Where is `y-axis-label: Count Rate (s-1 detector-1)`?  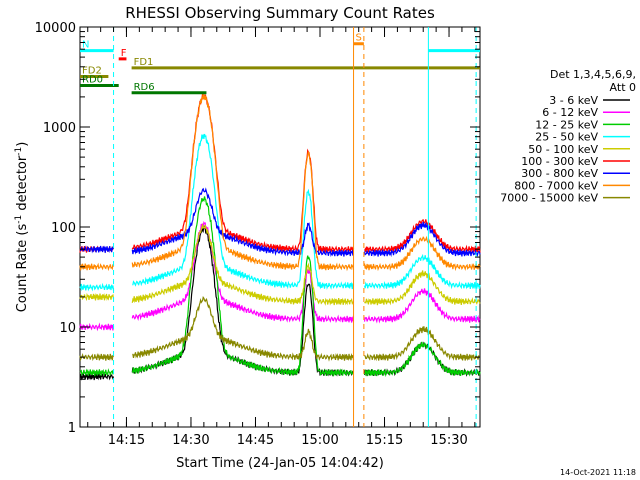
y-axis-label: Count Rate (s-1 detector-1) is located at coordinates (22, 227).